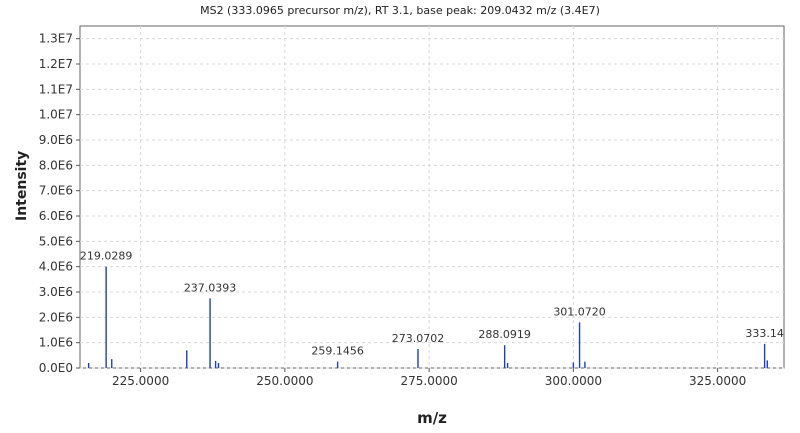  I want to click on y-tick-label: 3.0E6, so click(56, 292).